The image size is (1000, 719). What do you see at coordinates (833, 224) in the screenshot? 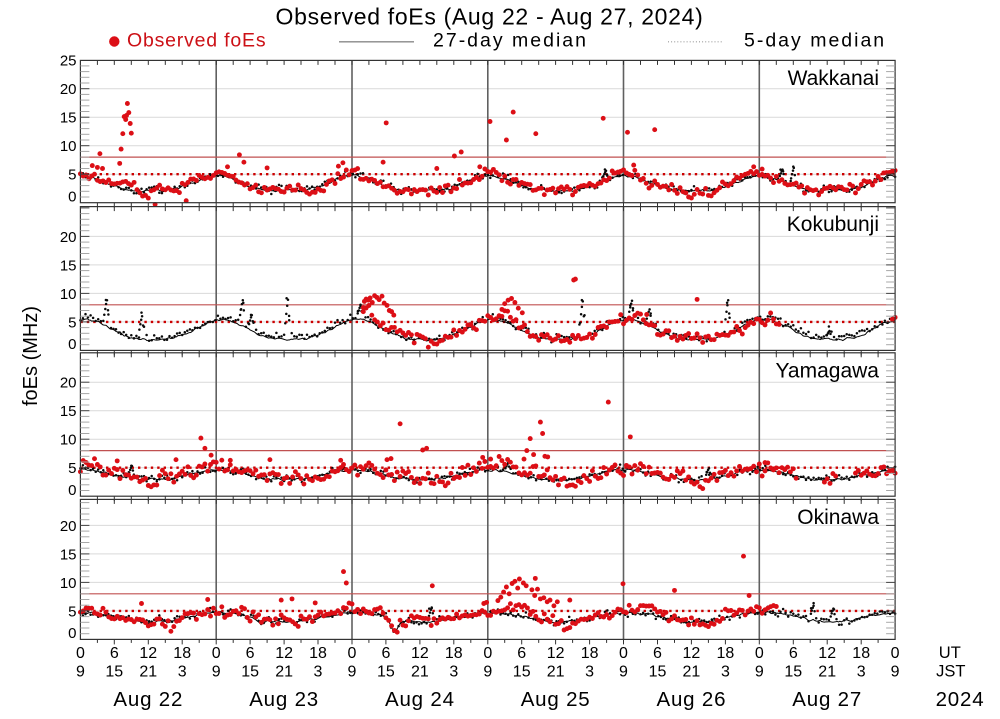
I see `svg-text: Kokubunji` at bounding box center [833, 224].